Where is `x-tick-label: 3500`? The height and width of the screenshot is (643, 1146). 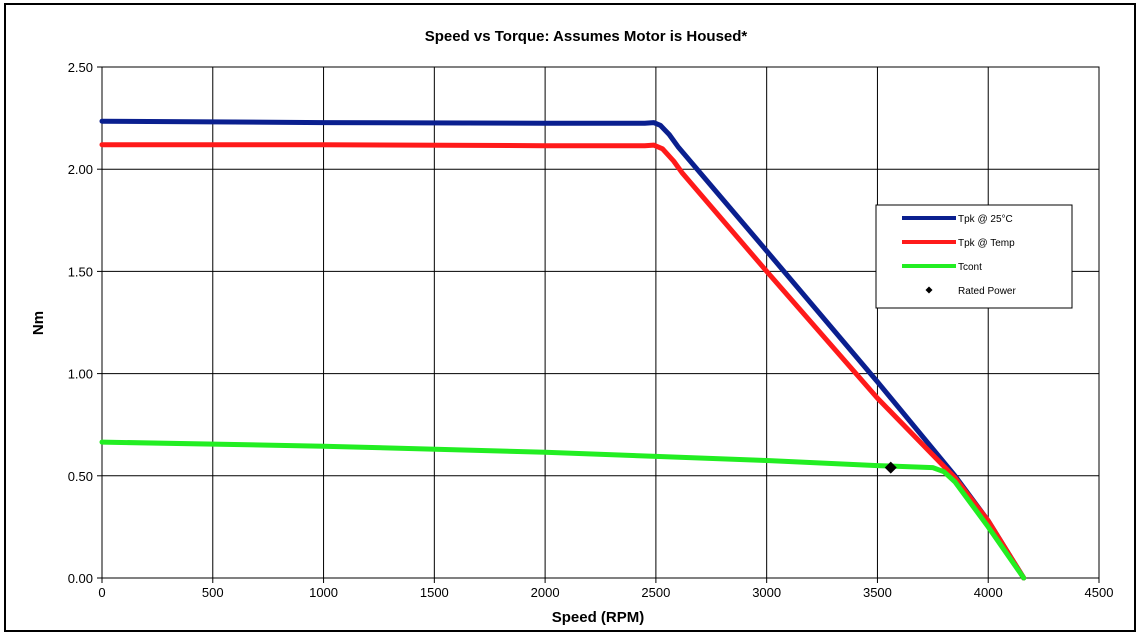
x-tick-label: 3500 is located at coordinates (877, 592).